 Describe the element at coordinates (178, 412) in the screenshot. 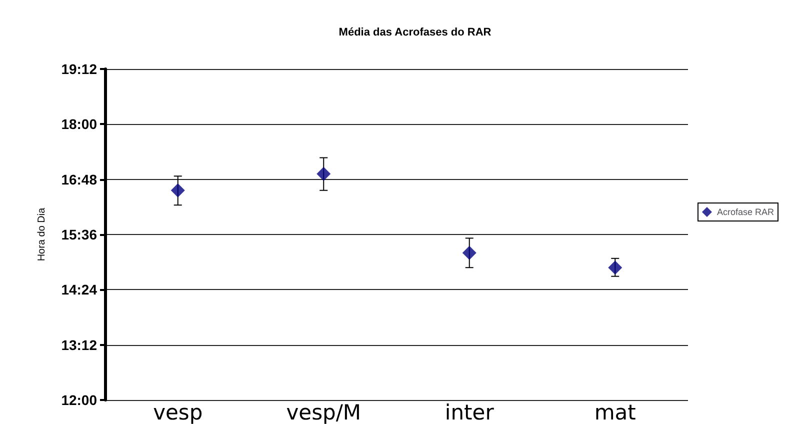

I see `x-tick-label: vesp` at that location.